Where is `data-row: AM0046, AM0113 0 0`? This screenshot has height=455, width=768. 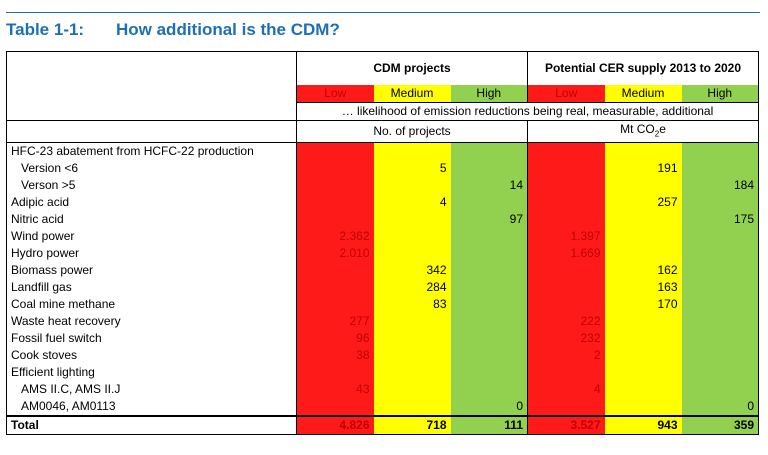 data-row: AM0046, AM0113 0 0 is located at coordinates (382, 407).